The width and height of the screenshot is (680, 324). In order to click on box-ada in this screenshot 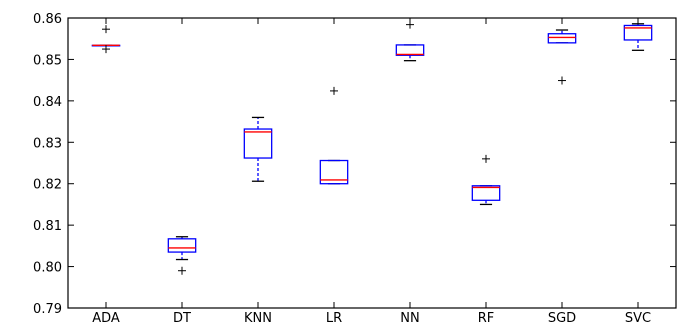, I will do `click(106, 39)`.